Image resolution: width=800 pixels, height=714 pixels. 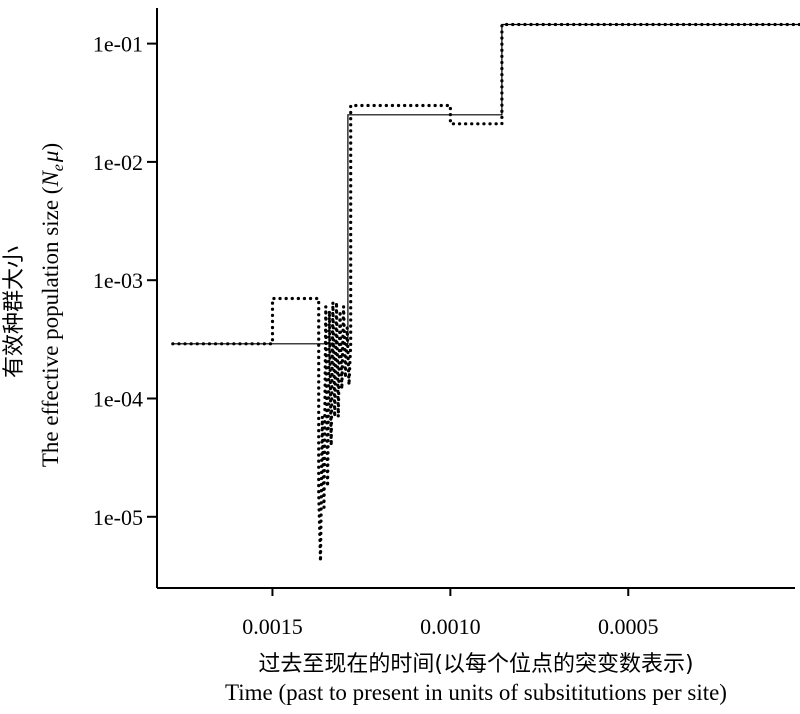 What do you see at coordinates (450, 626) in the screenshot?
I see `x-tick-label-1: 0.0010` at bounding box center [450, 626].